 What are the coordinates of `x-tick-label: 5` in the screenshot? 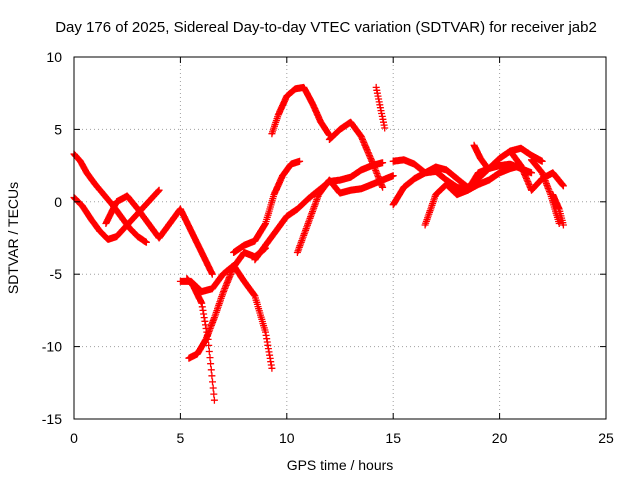 It's located at (181, 438).